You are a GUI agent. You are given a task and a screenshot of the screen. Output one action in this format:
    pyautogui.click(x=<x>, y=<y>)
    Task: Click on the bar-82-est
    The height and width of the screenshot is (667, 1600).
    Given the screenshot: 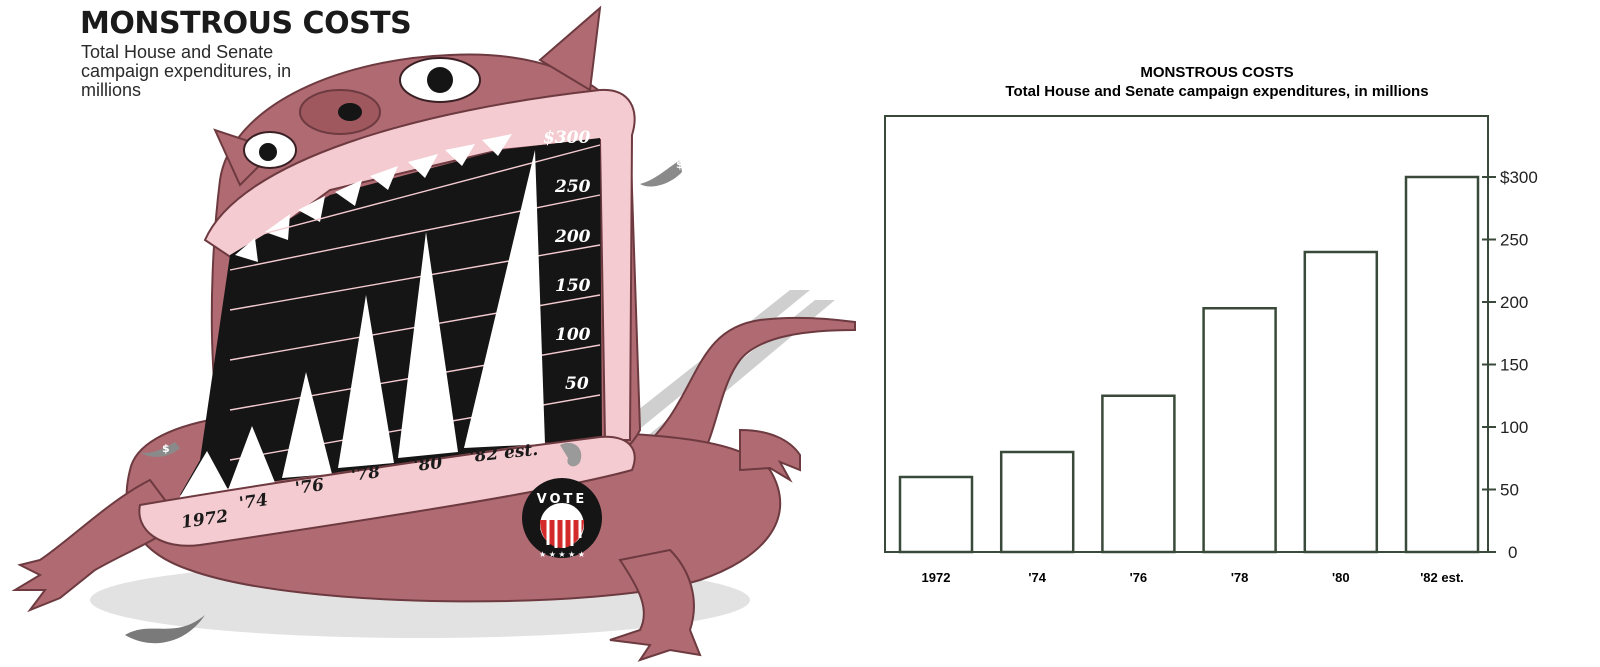 What is the action you would take?
    pyautogui.click(x=1442, y=364)
    